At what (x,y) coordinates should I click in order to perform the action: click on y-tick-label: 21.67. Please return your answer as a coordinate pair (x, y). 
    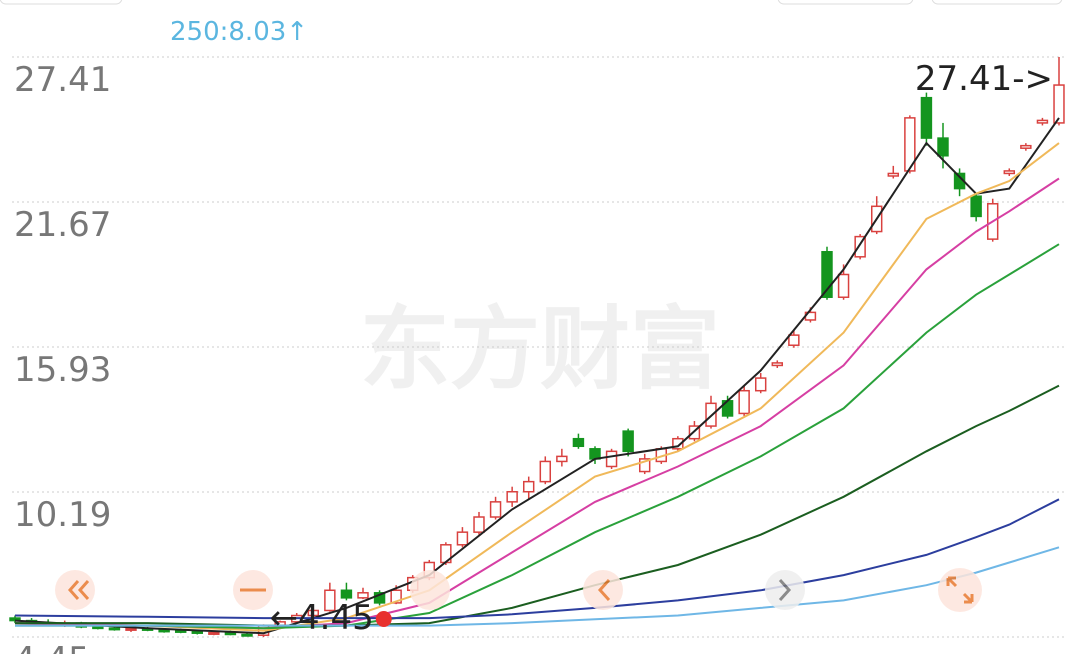
    Looking at the image, I should click on (62, 225).